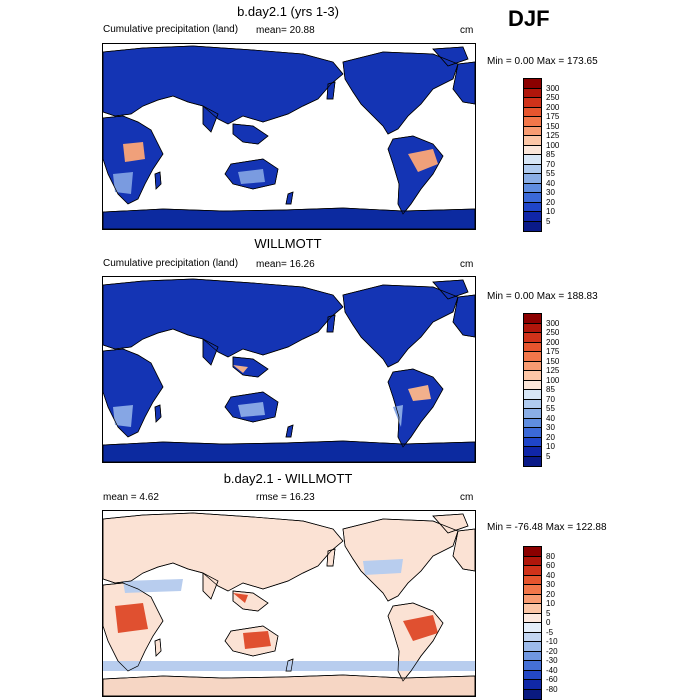 Image resolution: width=700 pixels, height=700 pixels. Describe the element at coordinates (548, 622) in the screenshot. I see `colorbar-tick-label: 0` at that location.